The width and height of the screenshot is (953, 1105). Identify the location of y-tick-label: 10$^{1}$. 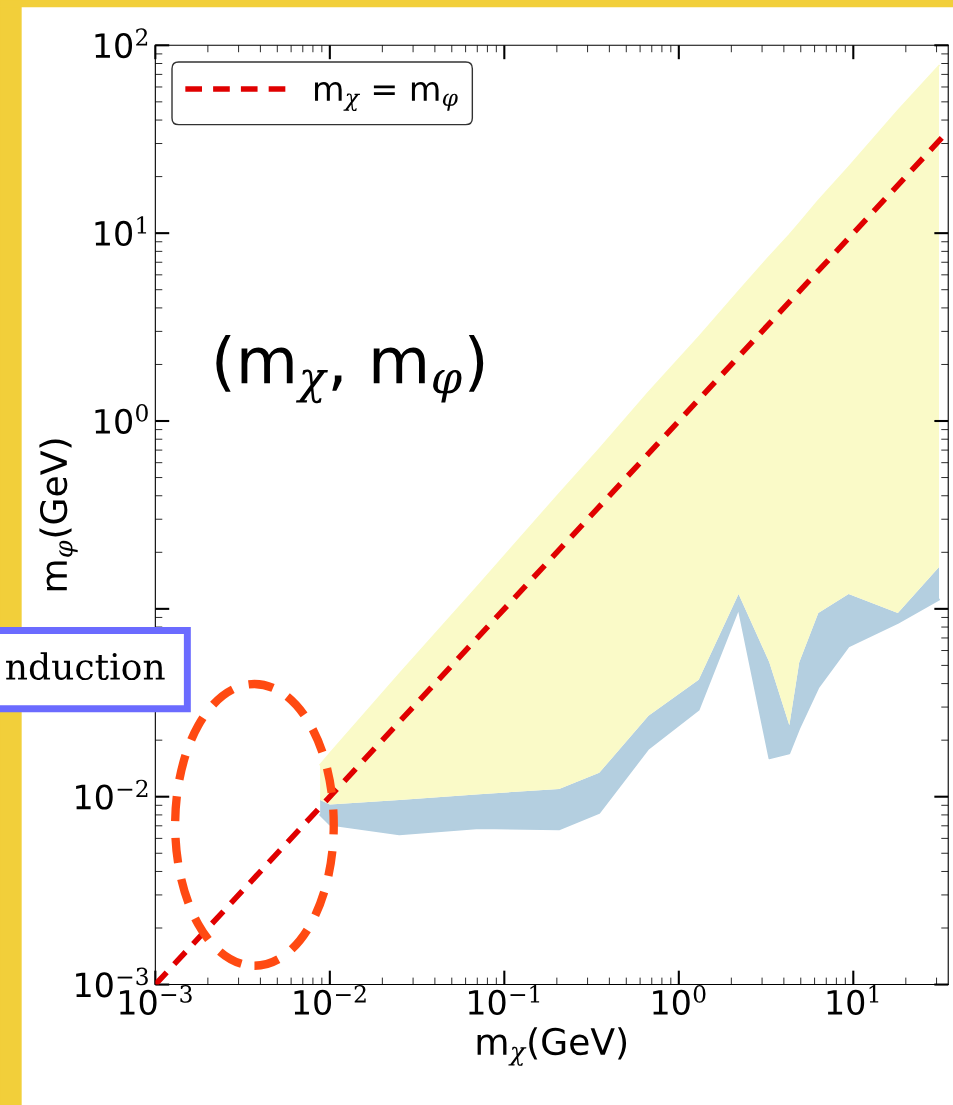
(121, 231).